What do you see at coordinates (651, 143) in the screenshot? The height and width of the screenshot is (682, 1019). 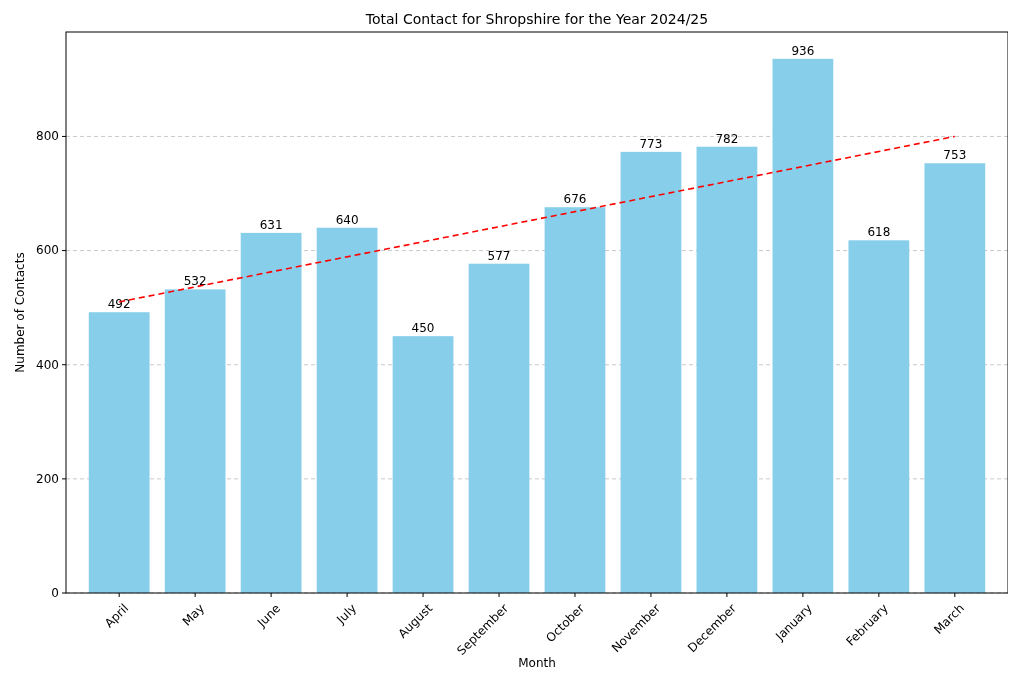 I see `data-label: 773` at bounding box center [651, 143].